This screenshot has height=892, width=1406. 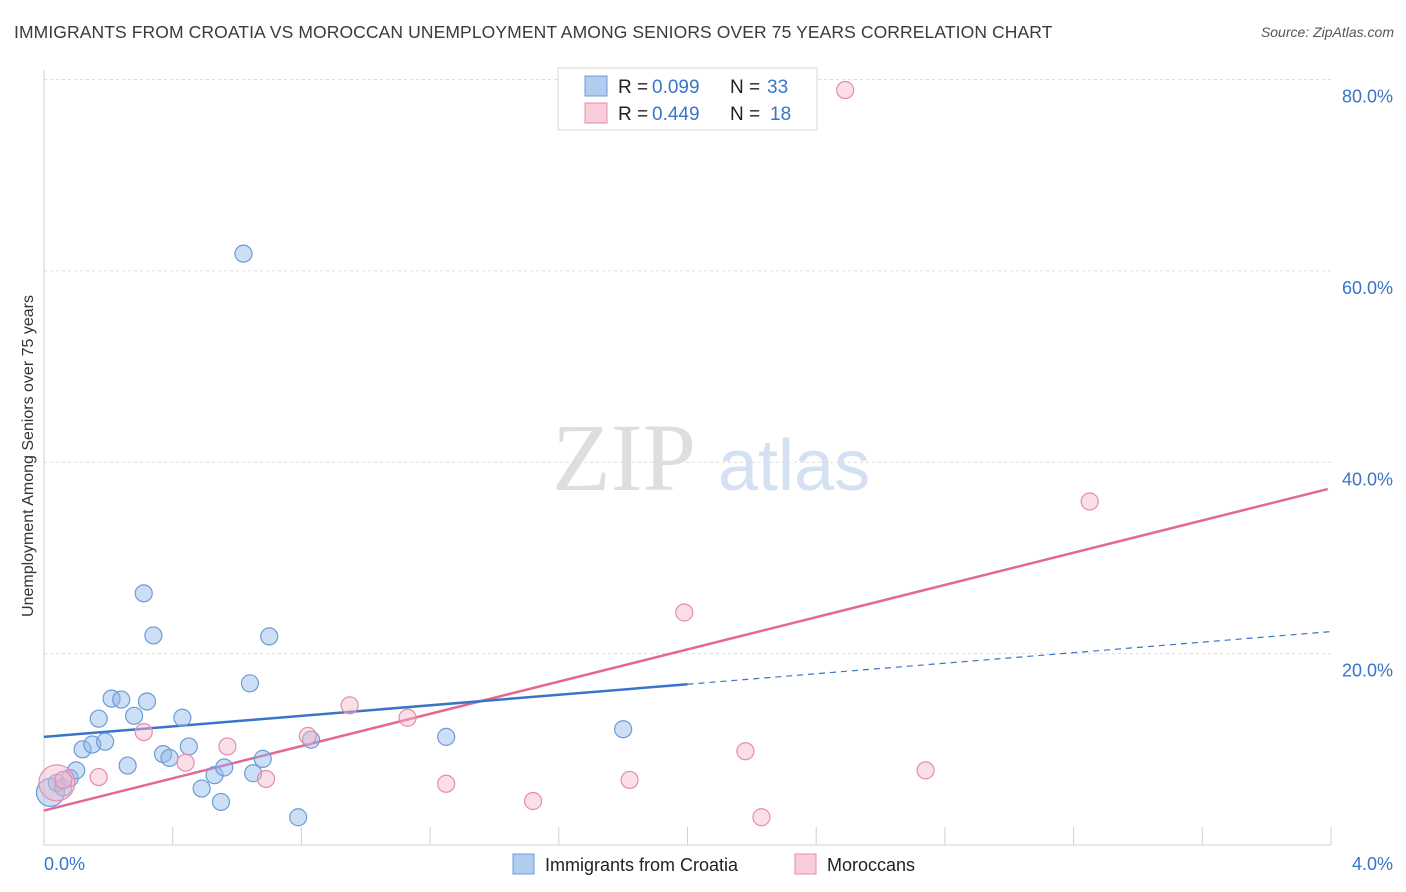 What do you see at coordinates (1327, 32) in the screenshot?
I see `source-credit: Source: ZipAtlas.com` at bounding box center [1327, 32].